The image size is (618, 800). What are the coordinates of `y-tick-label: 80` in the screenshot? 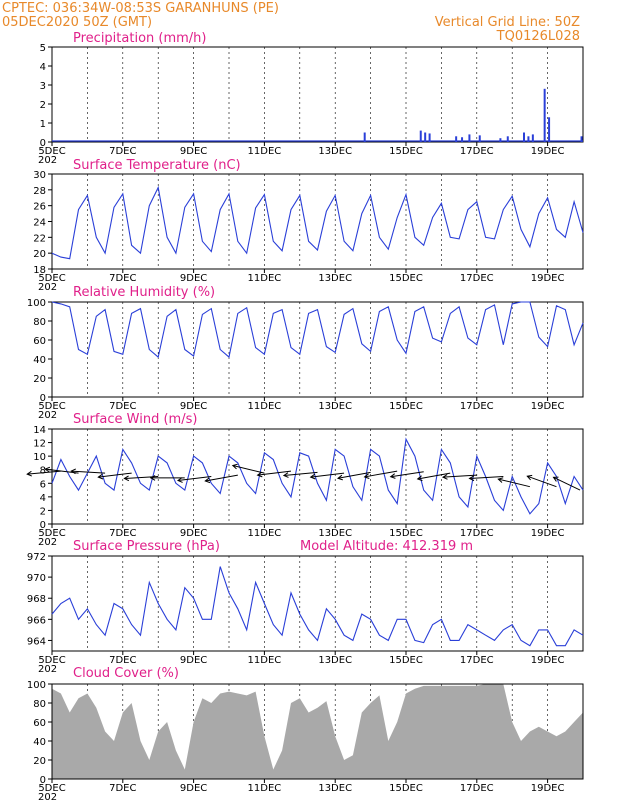 It's located at (39, 704).